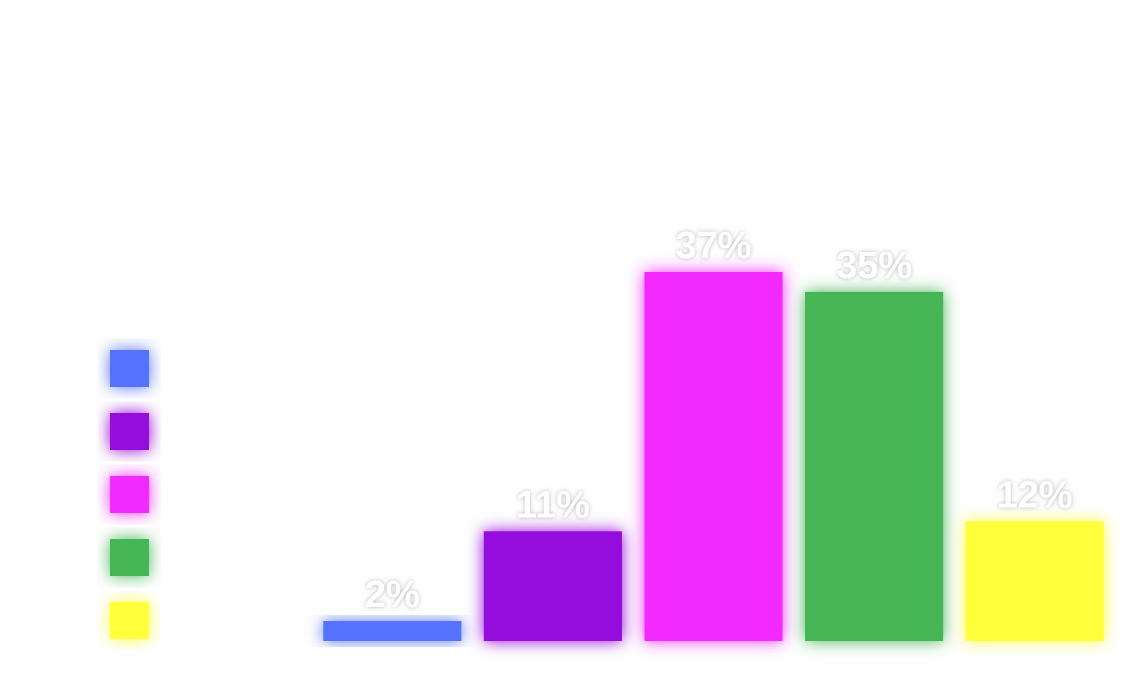  I want to click on value-label: 12%, so click(1035, 495).